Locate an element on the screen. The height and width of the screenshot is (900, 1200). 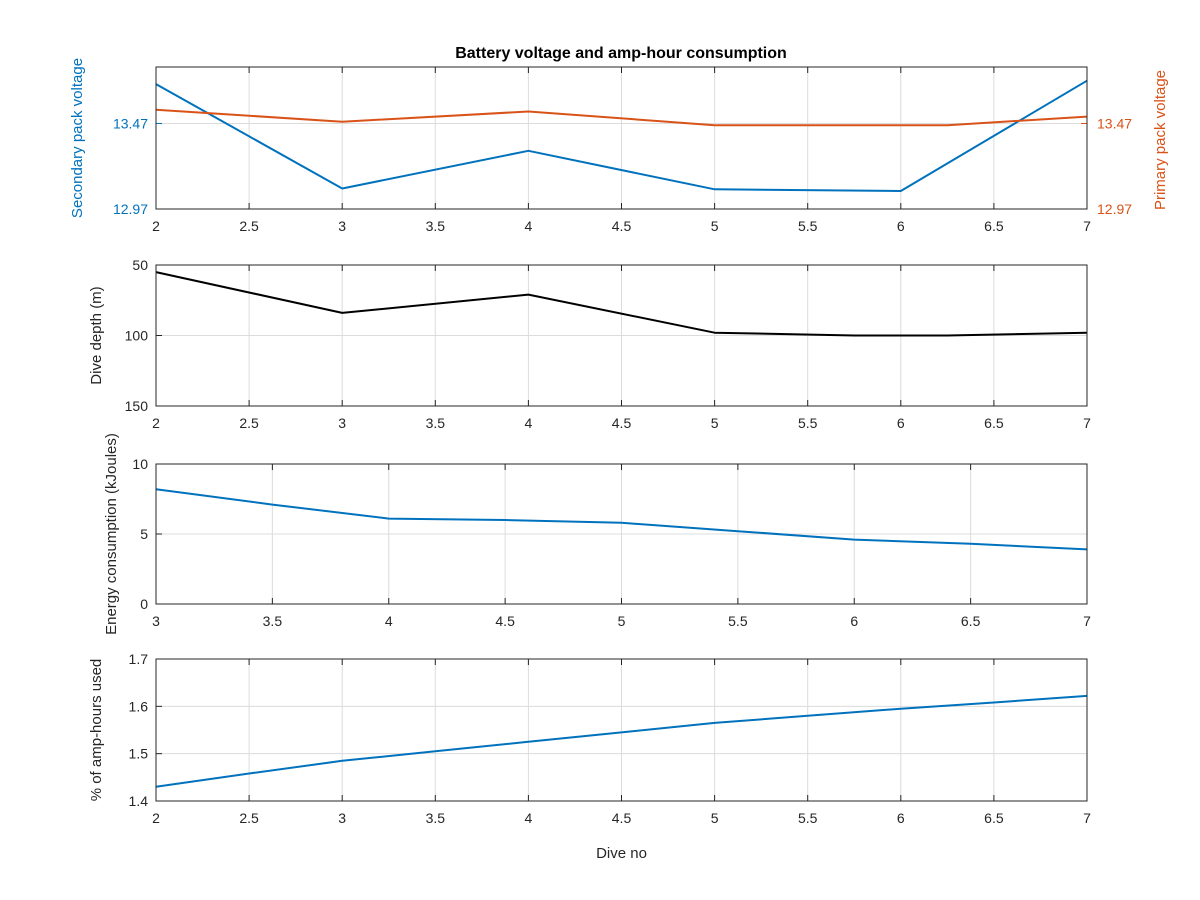
y-right-axis-label: Primary pack voltage is located at coordinates (1160, 140).